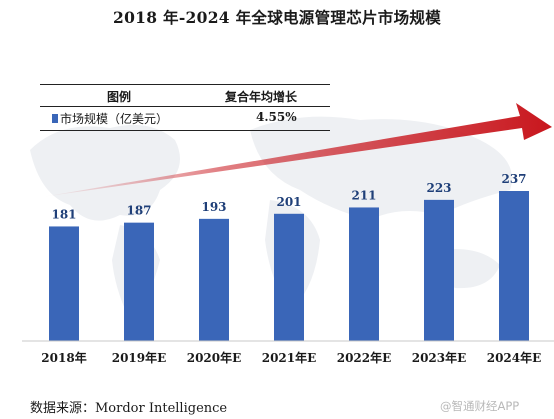 This screenshot has height=419, width=554. What do you see at coordinates (514, 357) in the screenshot?
I see `x-tick-label: 2024年E` at bounding box center [514, 357].